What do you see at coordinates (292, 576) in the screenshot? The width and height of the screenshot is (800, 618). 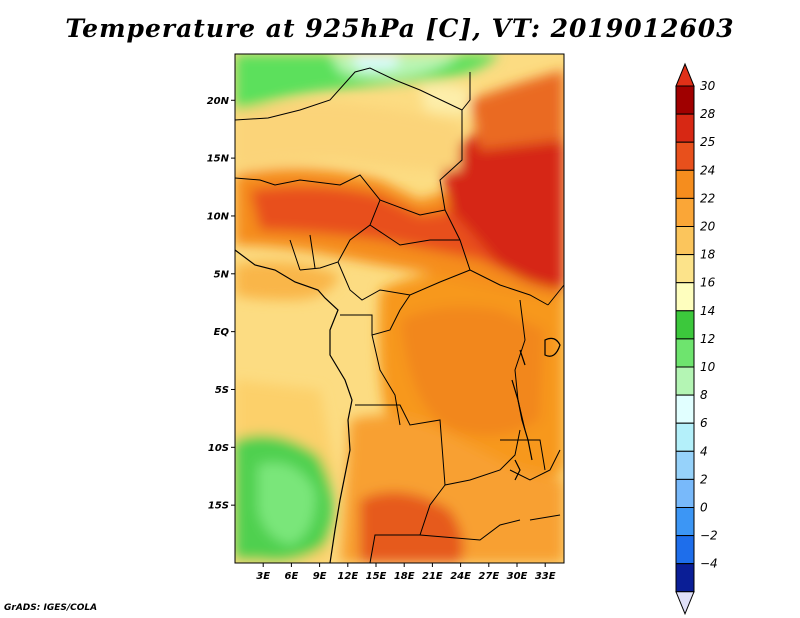 I see `lon-tick-label: 6E` at bounding box center [292, 576].